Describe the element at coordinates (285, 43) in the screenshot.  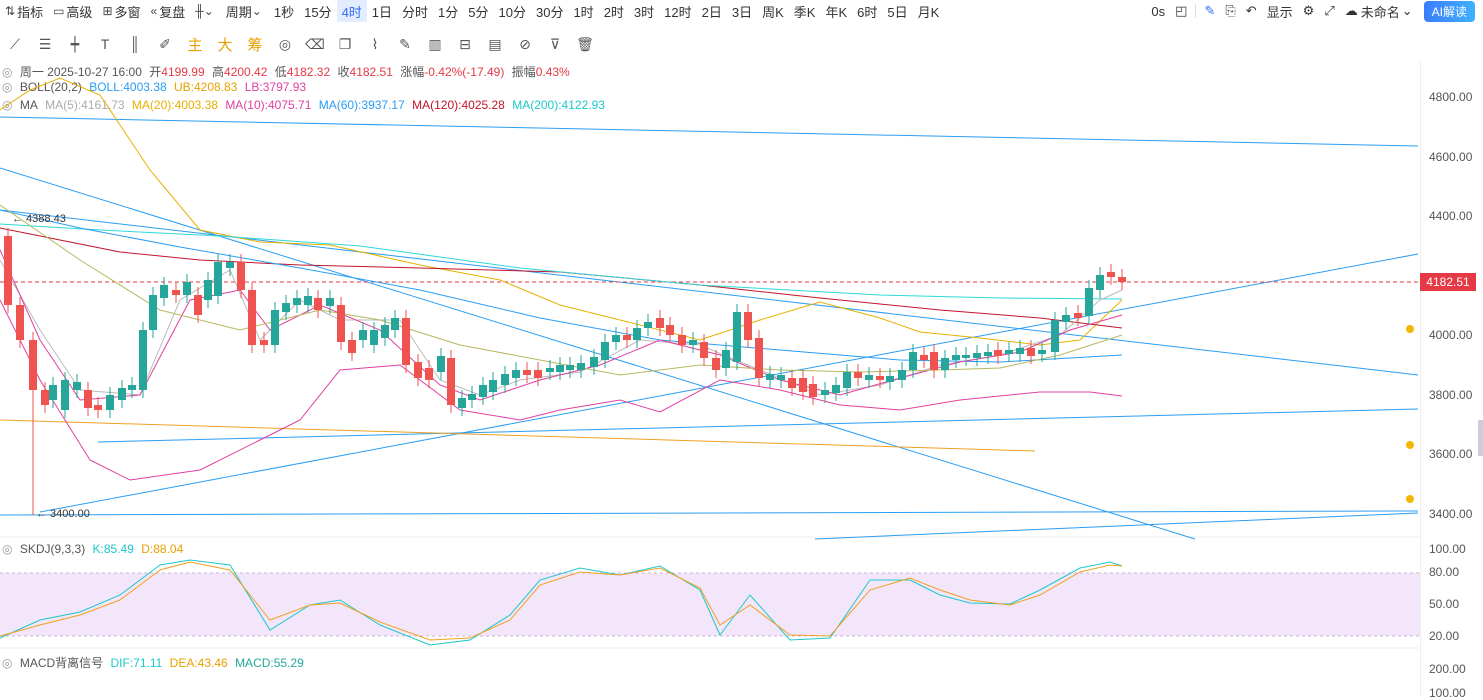
I see `magnet-icon: ◎` at that location.